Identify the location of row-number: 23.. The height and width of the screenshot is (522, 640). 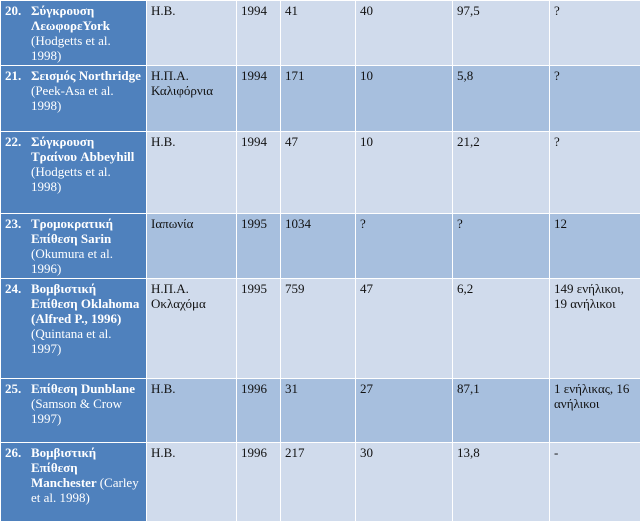
(18, 223).